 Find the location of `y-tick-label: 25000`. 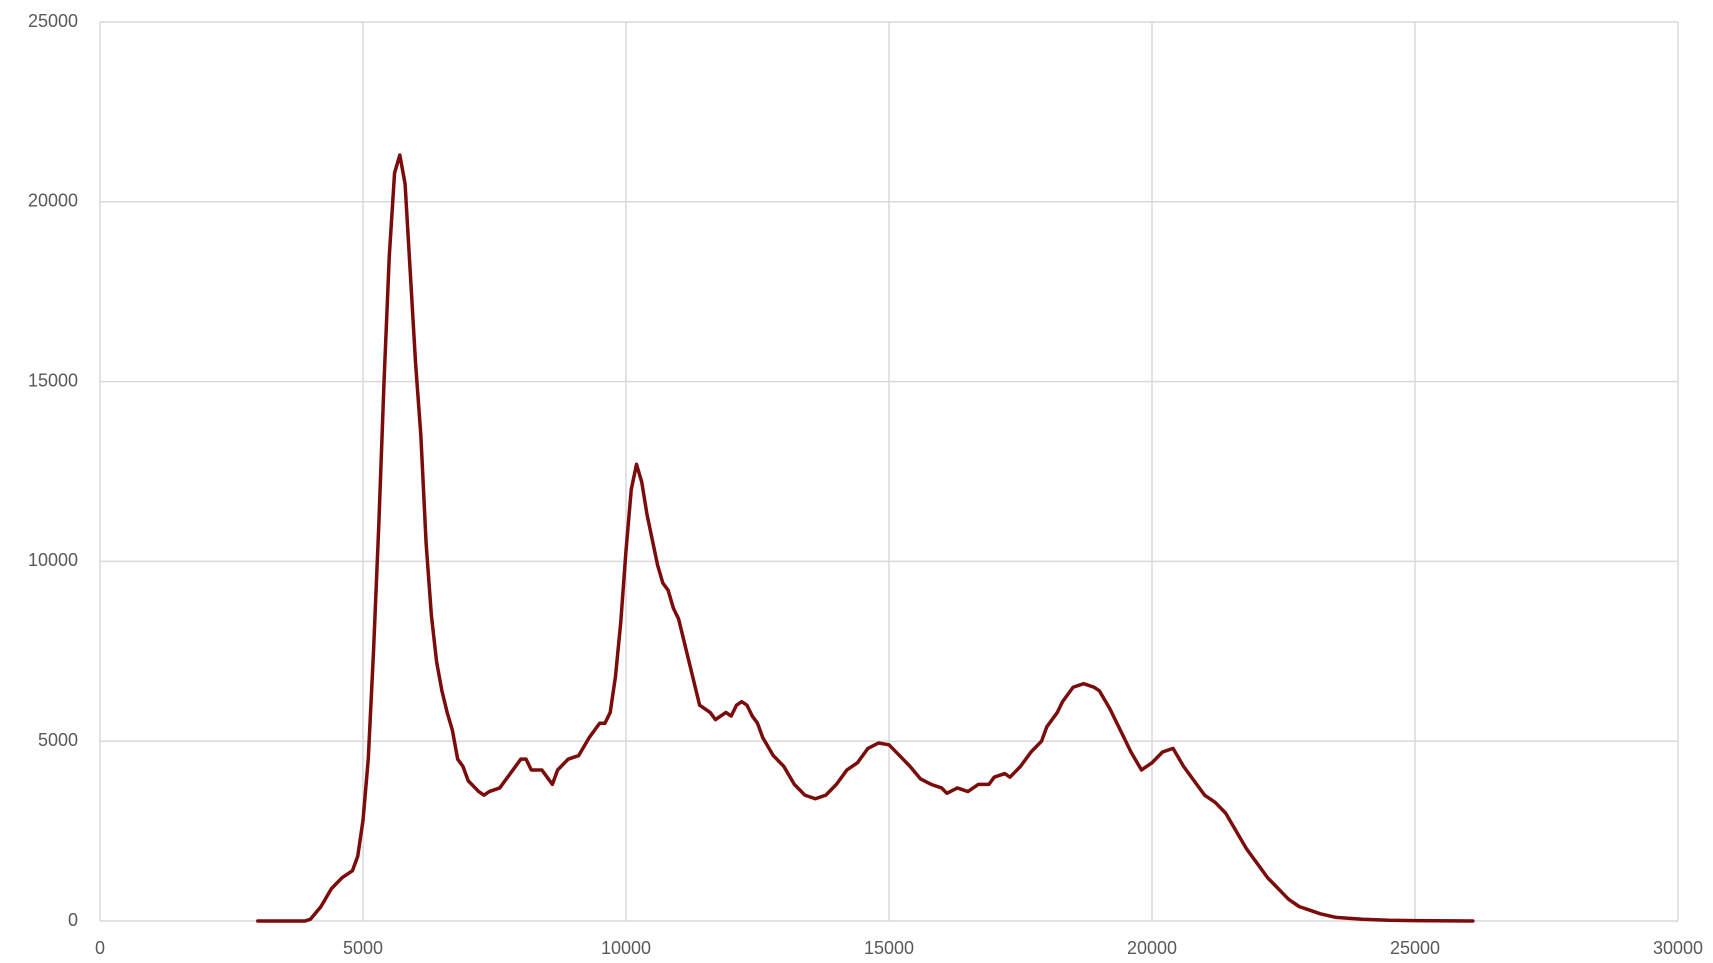

y-tick-label: 25000 is located at coordinates (53, 21).